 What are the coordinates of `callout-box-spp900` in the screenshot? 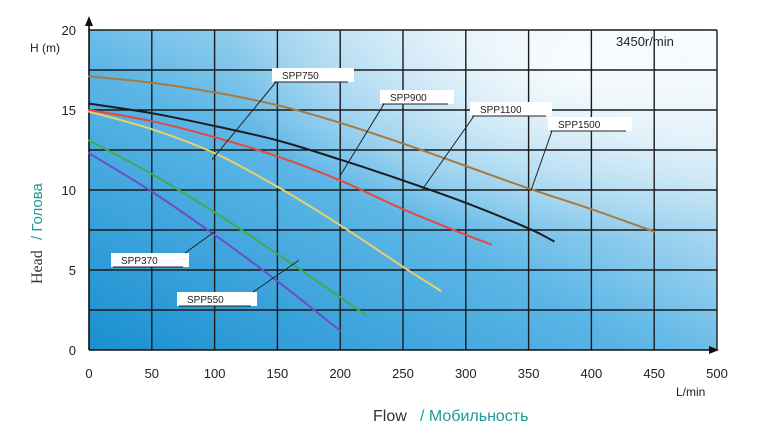 It's located at (417, 97).